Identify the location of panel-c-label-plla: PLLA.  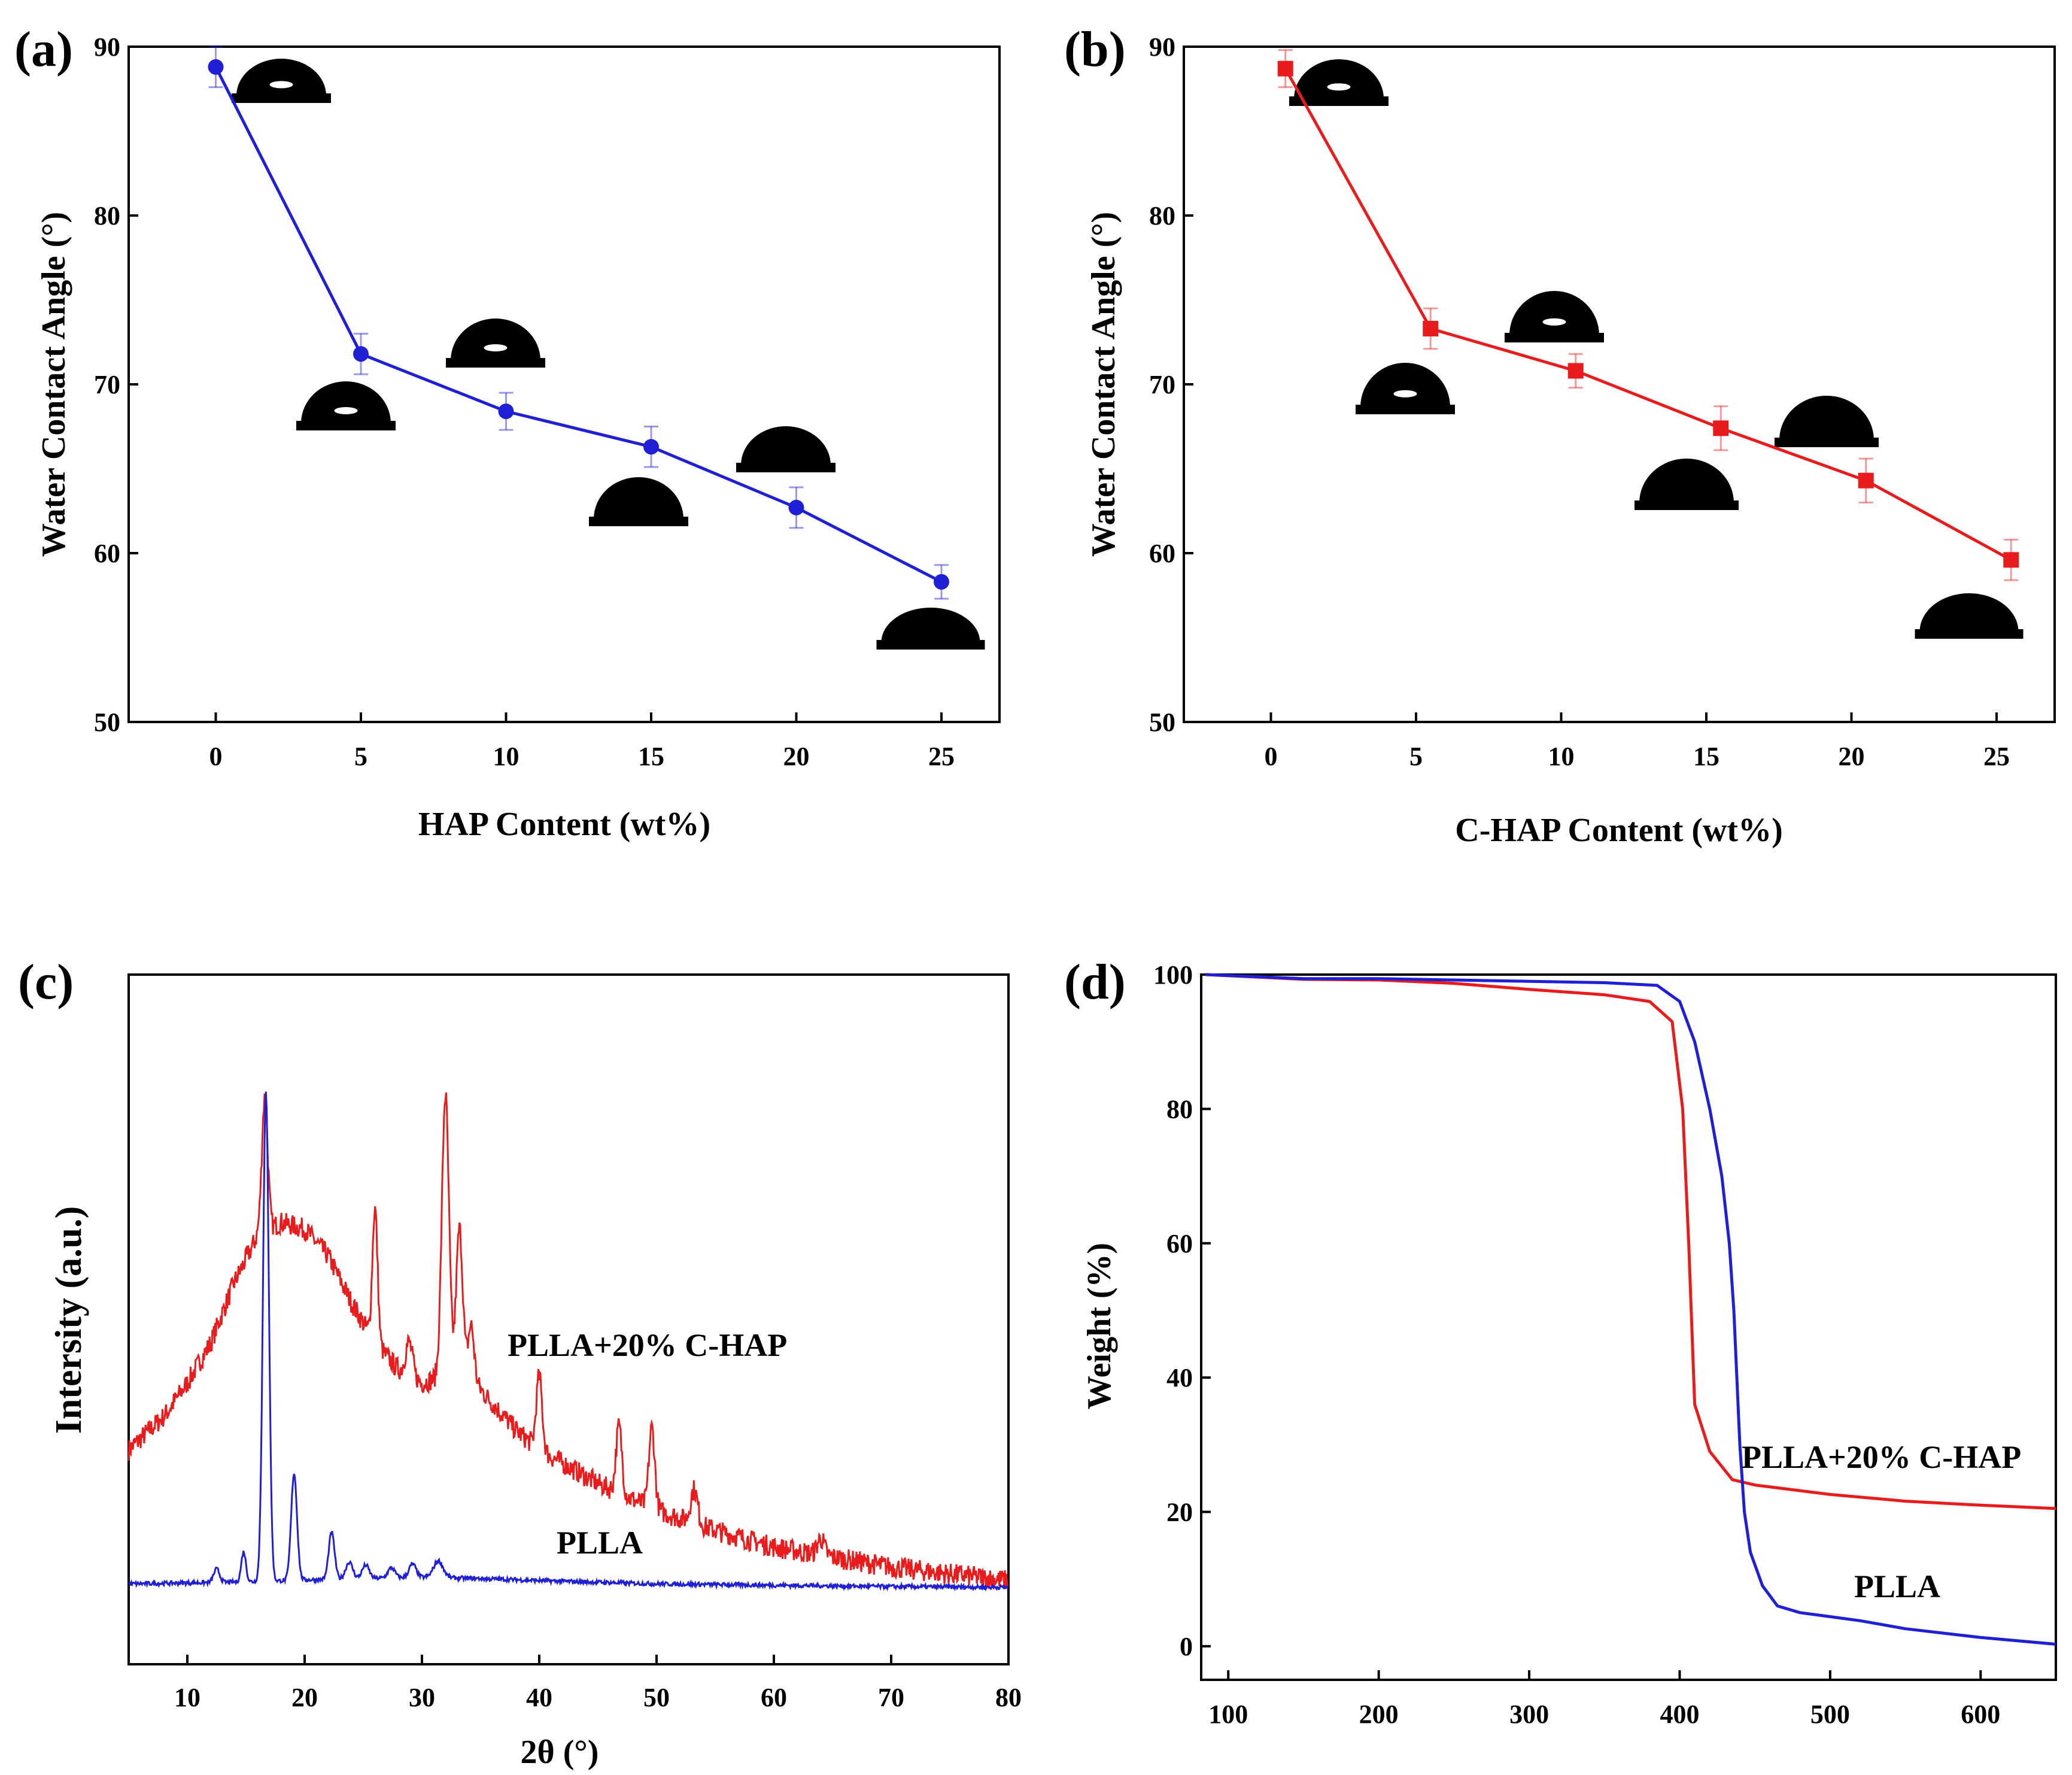
(600, 1543).